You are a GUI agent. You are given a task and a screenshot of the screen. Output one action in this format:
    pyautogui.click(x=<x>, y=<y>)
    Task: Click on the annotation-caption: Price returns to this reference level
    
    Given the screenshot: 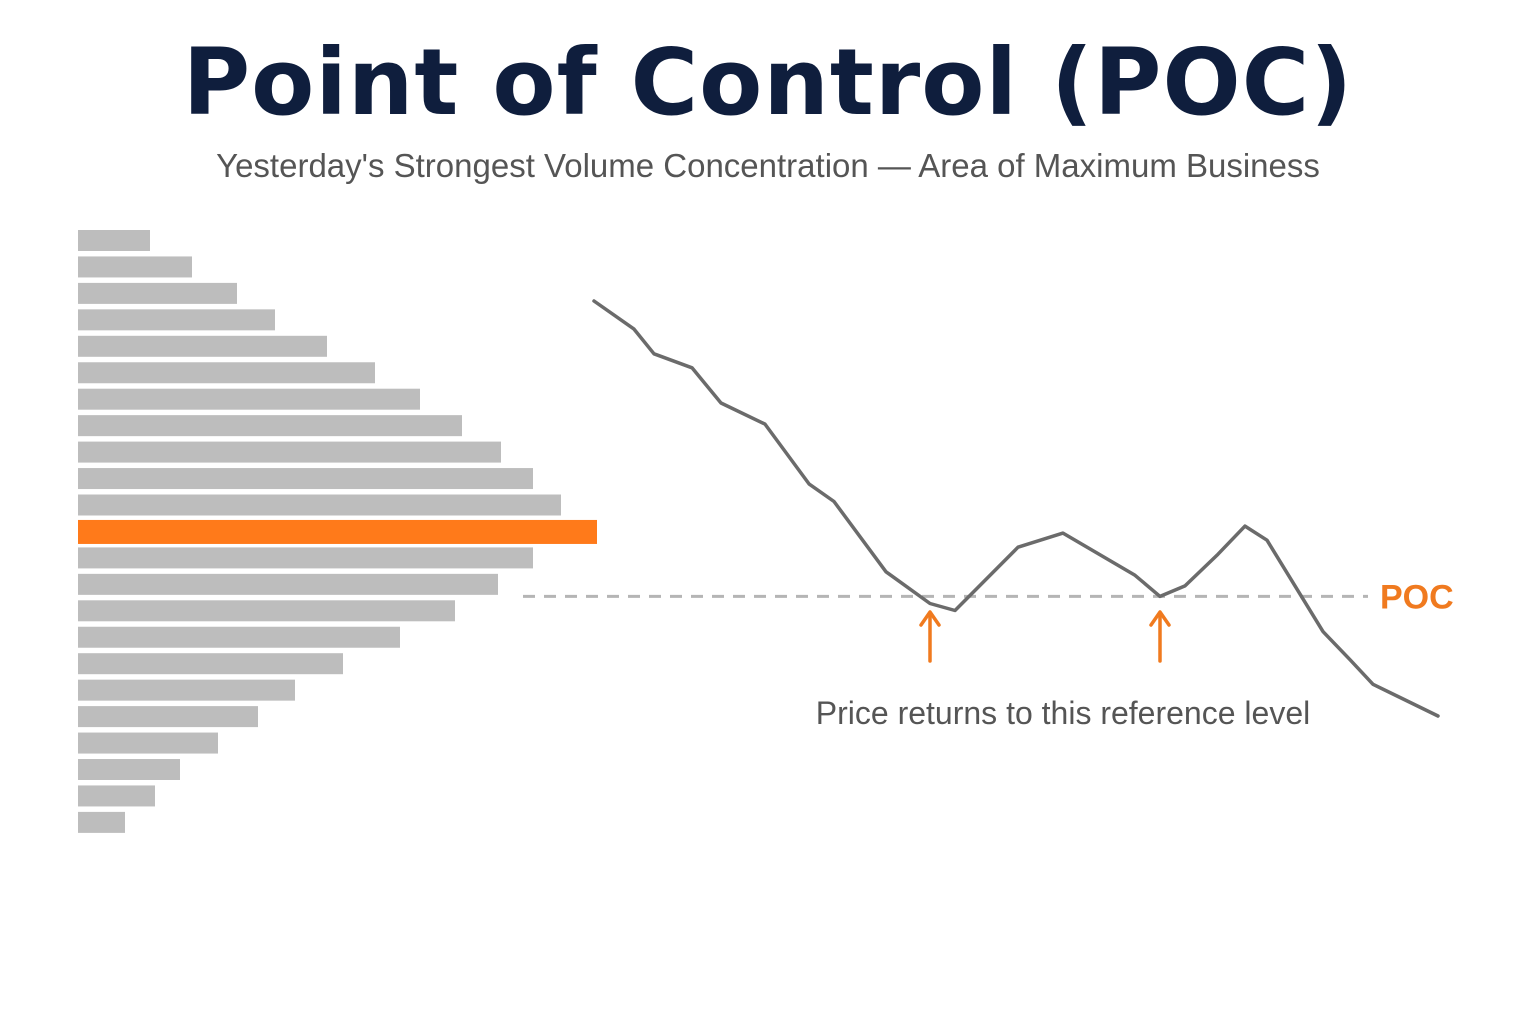 What is the action you would take?
    pyautogui.click(x=1063, y=713)
    